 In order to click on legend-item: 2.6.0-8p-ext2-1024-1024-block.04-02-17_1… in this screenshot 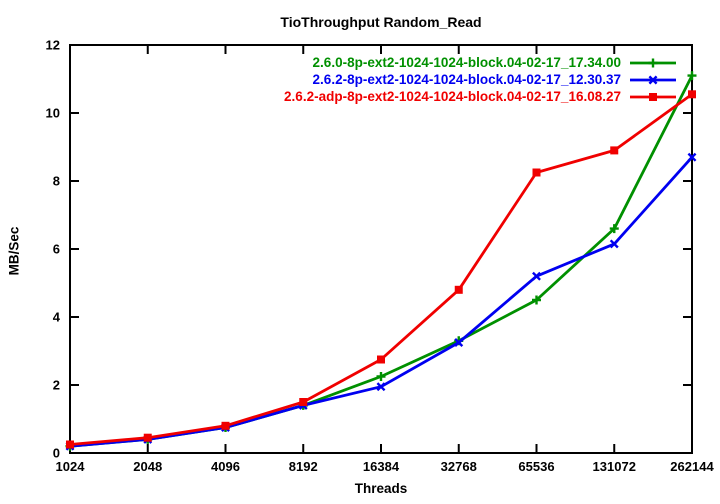, I will do `click(494, 62)`.